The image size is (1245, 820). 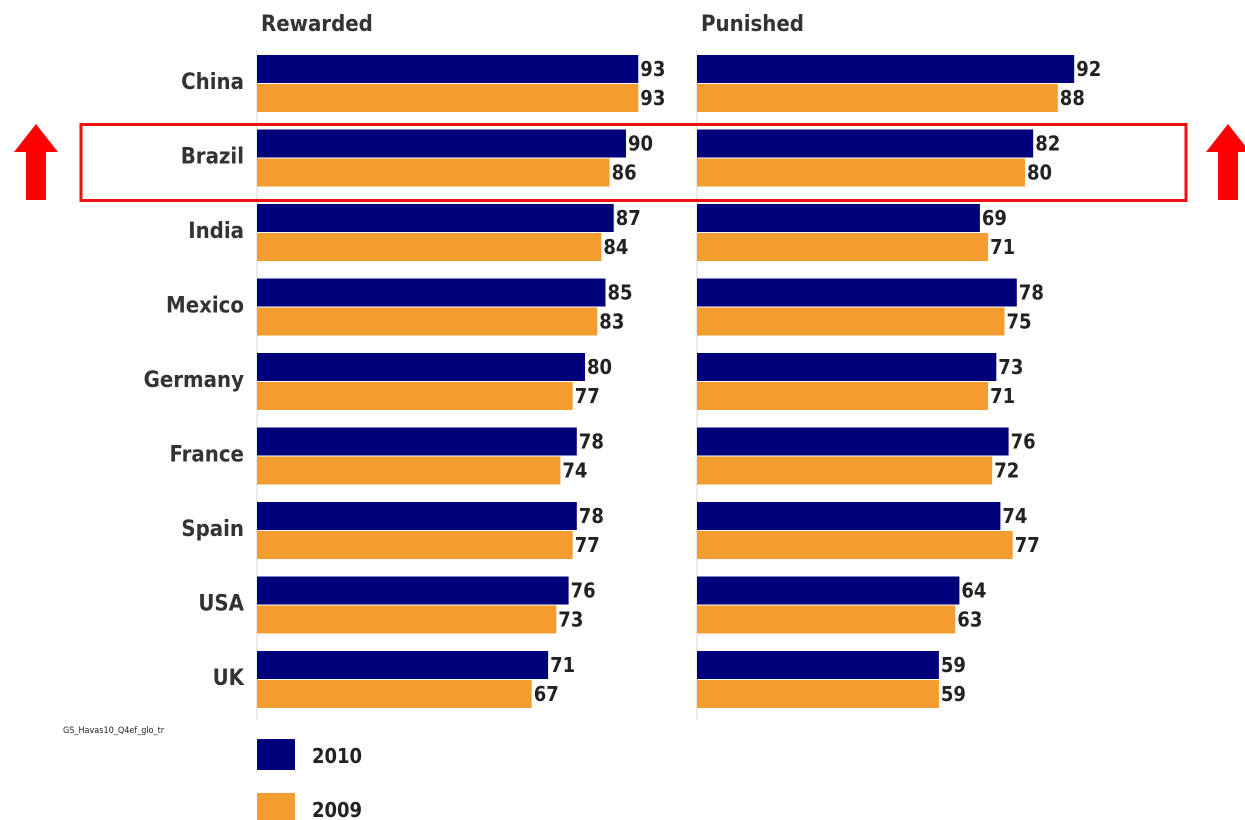 What do you see at coordinates (276, 754) in the screenshot?
I see `legend-swatch-2010` at bounding box center [276, 754].